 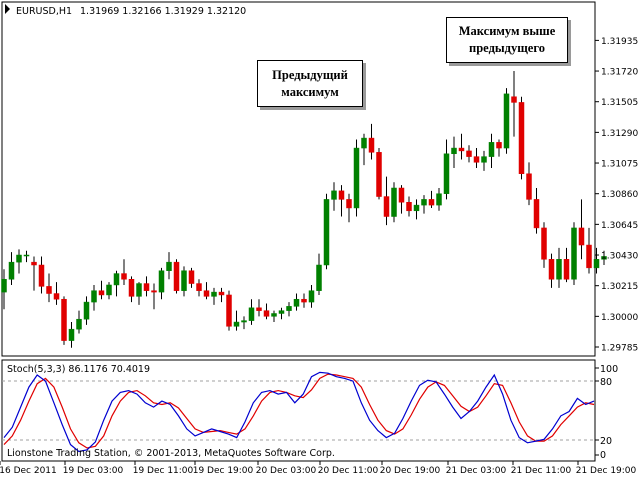 I want to click on stochastic-axis: 100 80 20 0, so click(x=606, y=412).